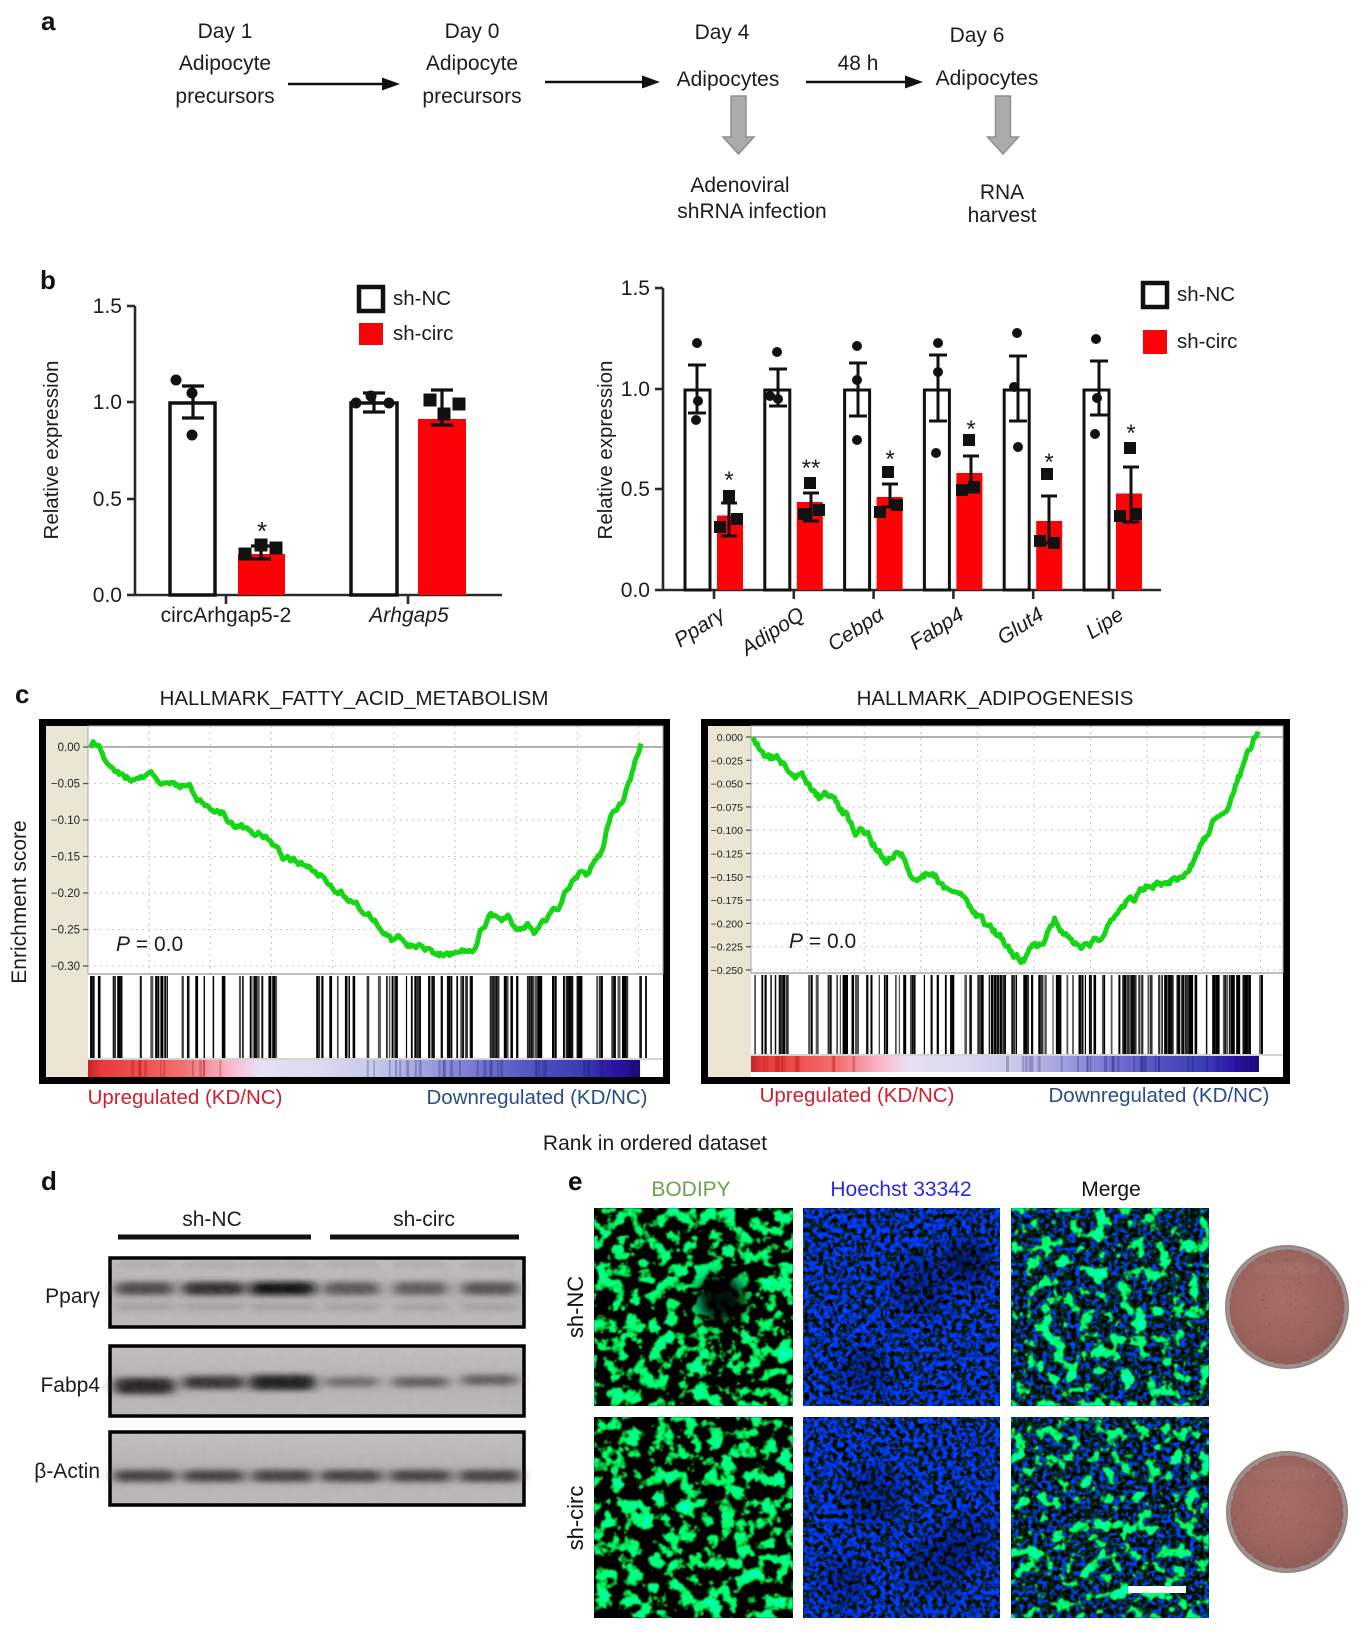  Describe the element at coordinates (727, 971) in the screenshot. I see `svg-text: −0.250` at that location.